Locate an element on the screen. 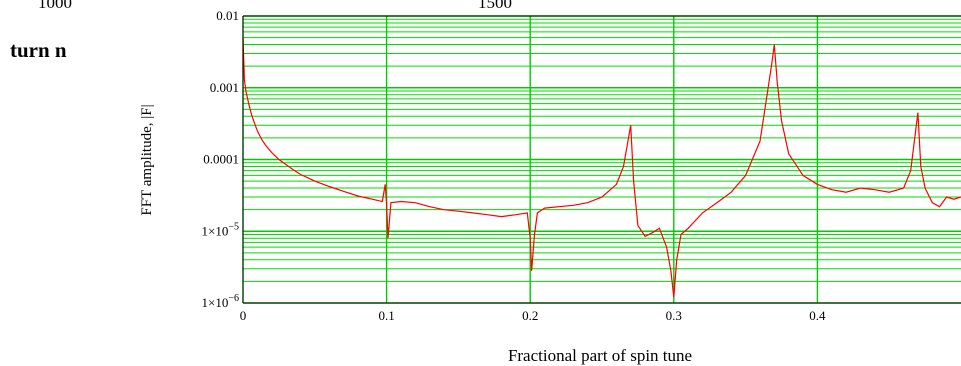 Image resolution: width=961 pixels, height=366 pixels. x-tick-label: 0.2 is located at coordinates (530, 315).